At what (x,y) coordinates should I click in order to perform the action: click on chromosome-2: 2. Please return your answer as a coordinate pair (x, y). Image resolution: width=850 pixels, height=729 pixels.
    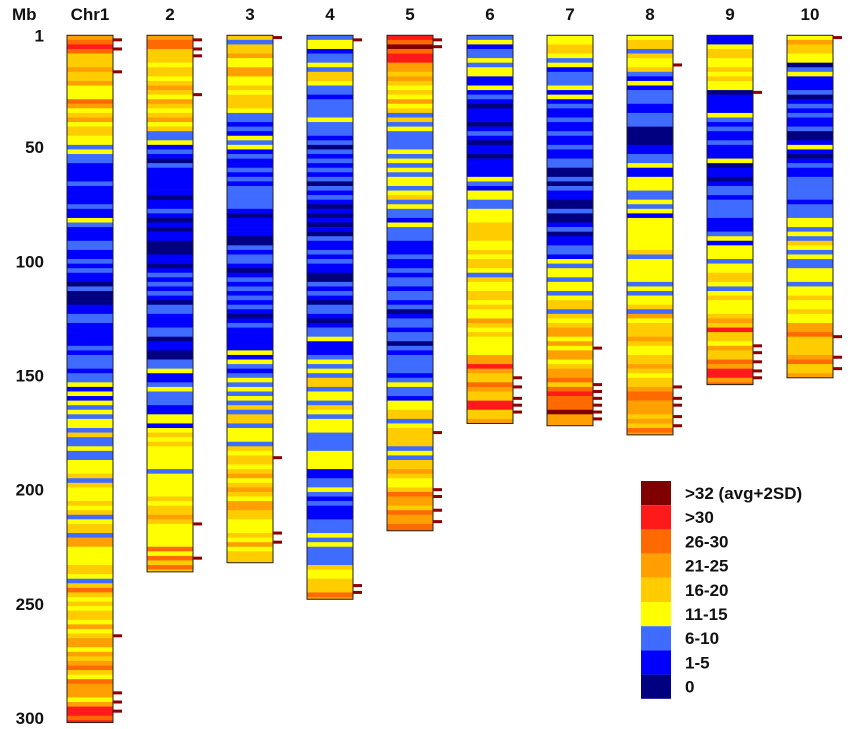
    Looking at the image, I should click on (174, 289).